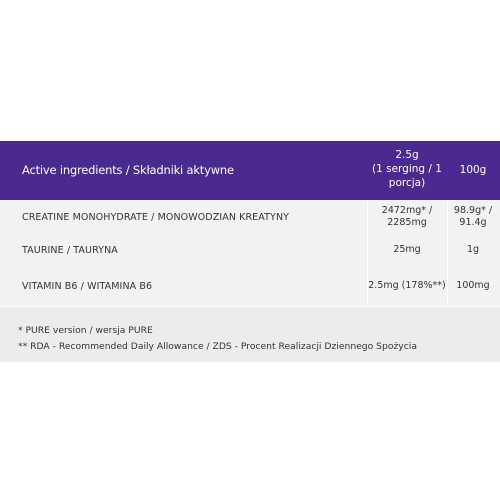 The image size is (500, 500). What do you see at coordinates (250, 306) in the screenshot?
I see `row-divider` at bounding box center [250, 306].